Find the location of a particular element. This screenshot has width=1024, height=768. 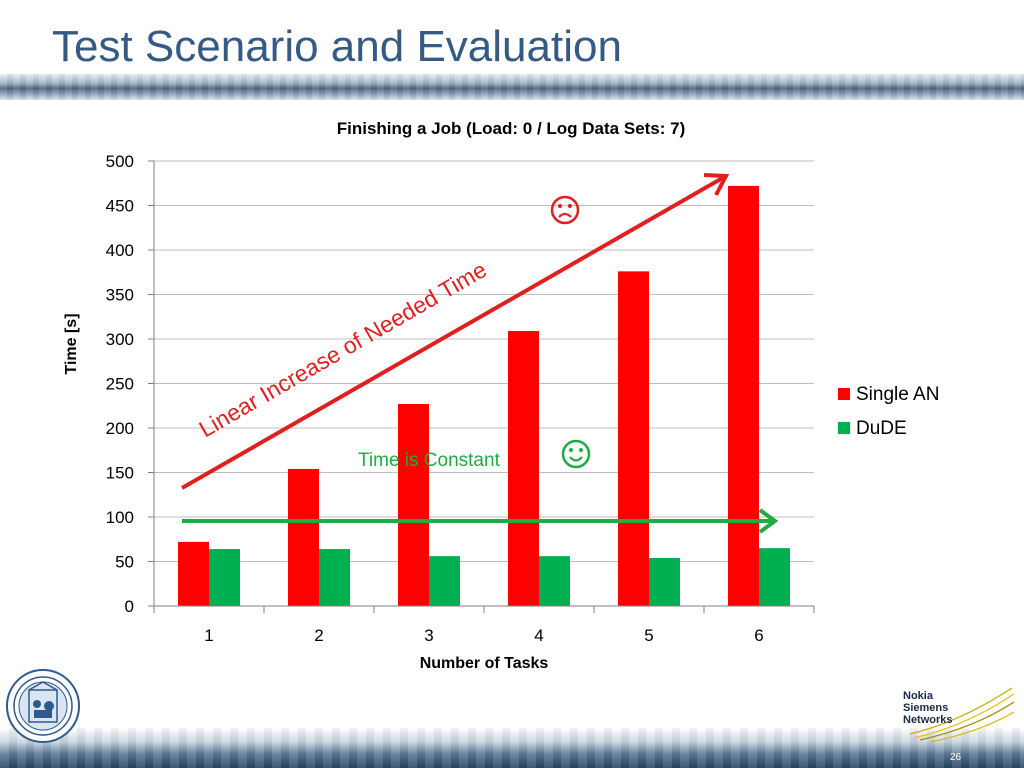

y-tick-label: 450 is located at coordinates (120, 206).